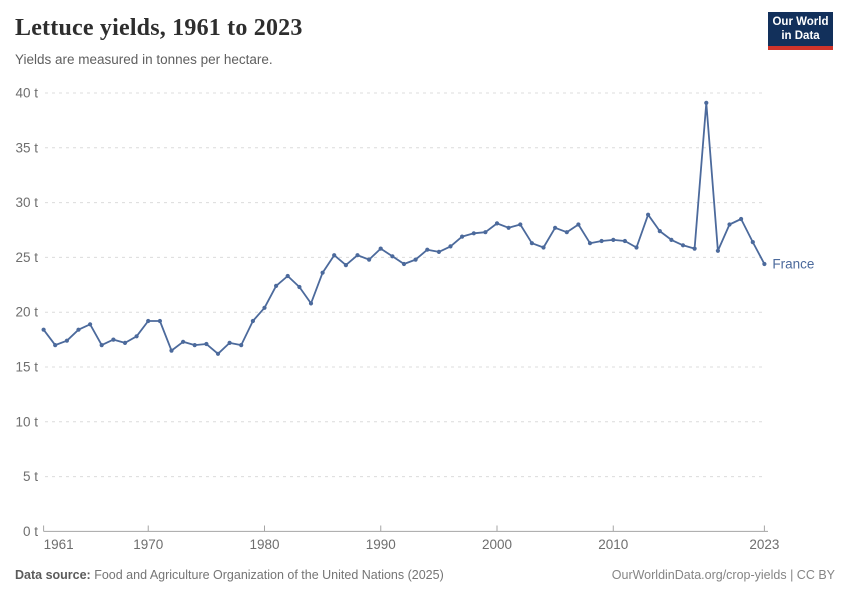  Describe the element at coordinates (26, 93) in the screenshot. I see `y-tick-label: 40 t` at that location.